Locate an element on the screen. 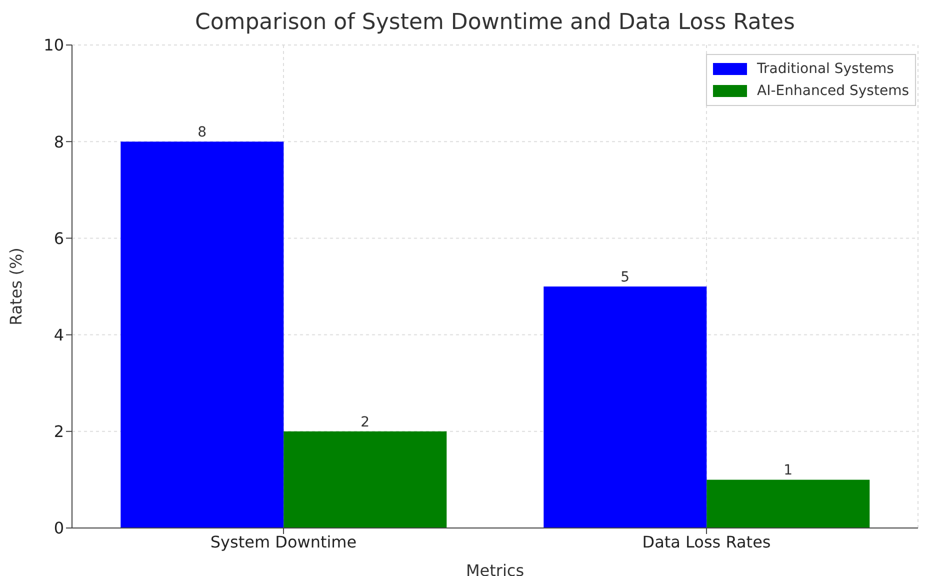 This screenshot has height=576, width=928. y-tick-label: 4 is located at coordinates (59, 334).